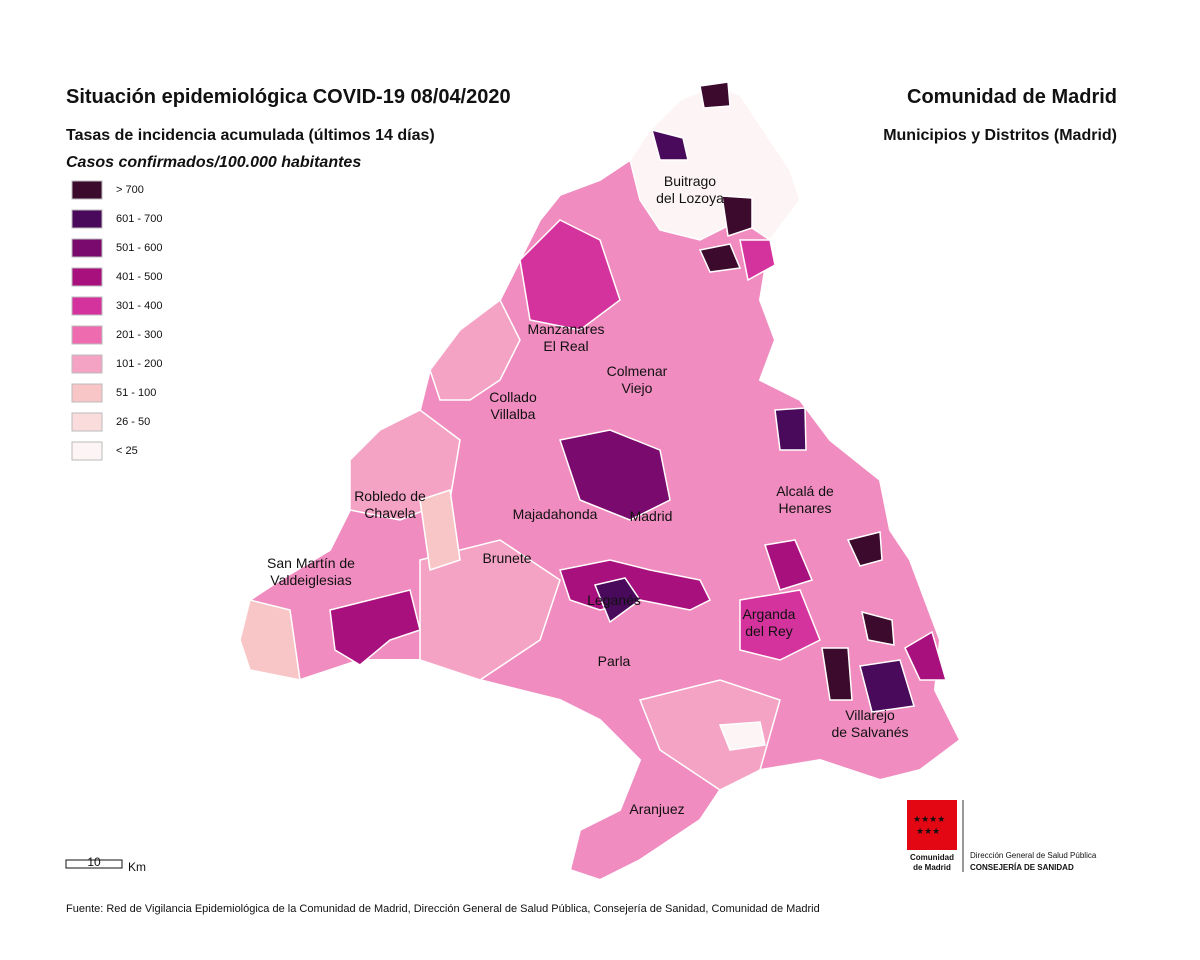 This screenshot has height=960, width=1200. Describe the element at coordinates (565, 329) in the screenshot. I see `place-label: Manzanares` at that location.